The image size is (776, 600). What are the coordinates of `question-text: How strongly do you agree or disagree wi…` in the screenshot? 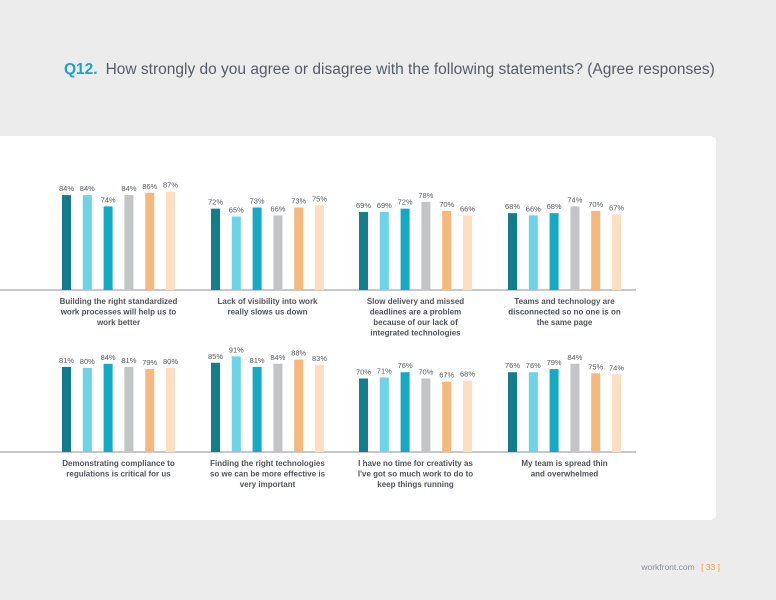 It's located at (410, 69).